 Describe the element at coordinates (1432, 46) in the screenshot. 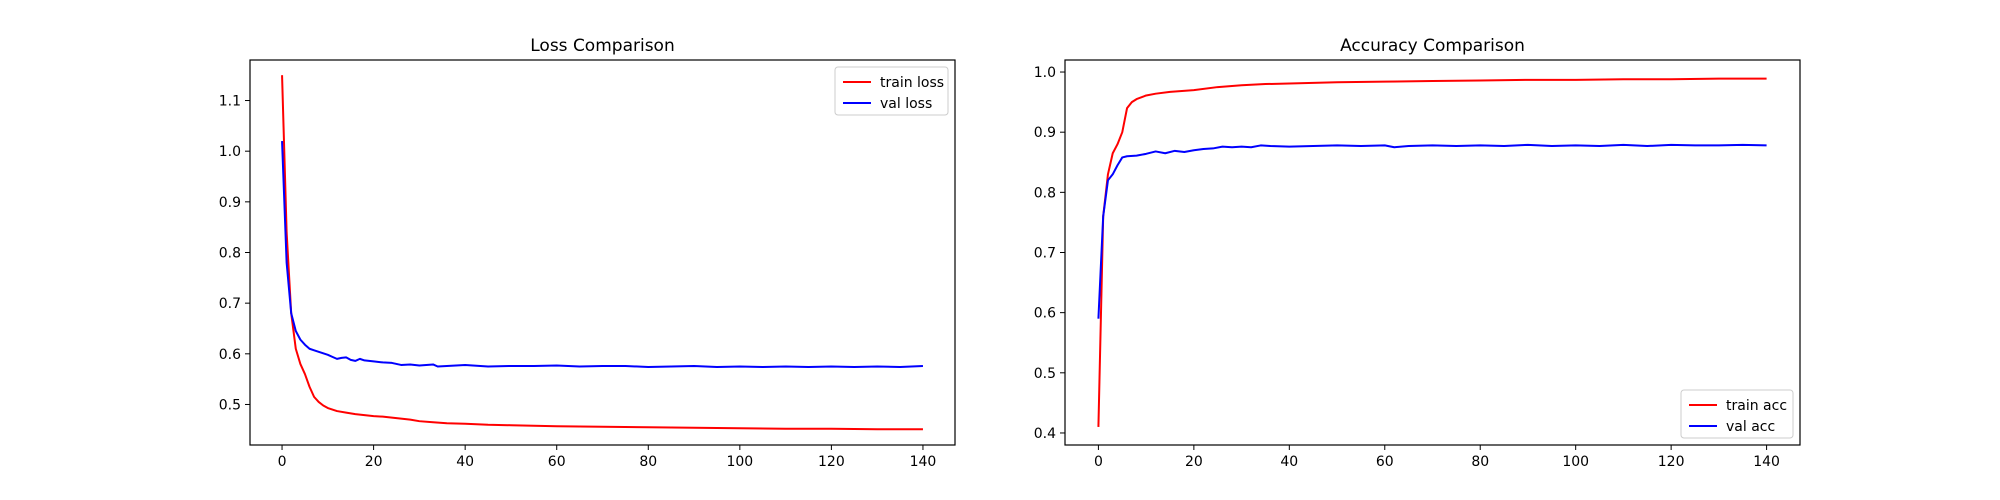

I see `chart-title: Accuracy Comparison` at that location.